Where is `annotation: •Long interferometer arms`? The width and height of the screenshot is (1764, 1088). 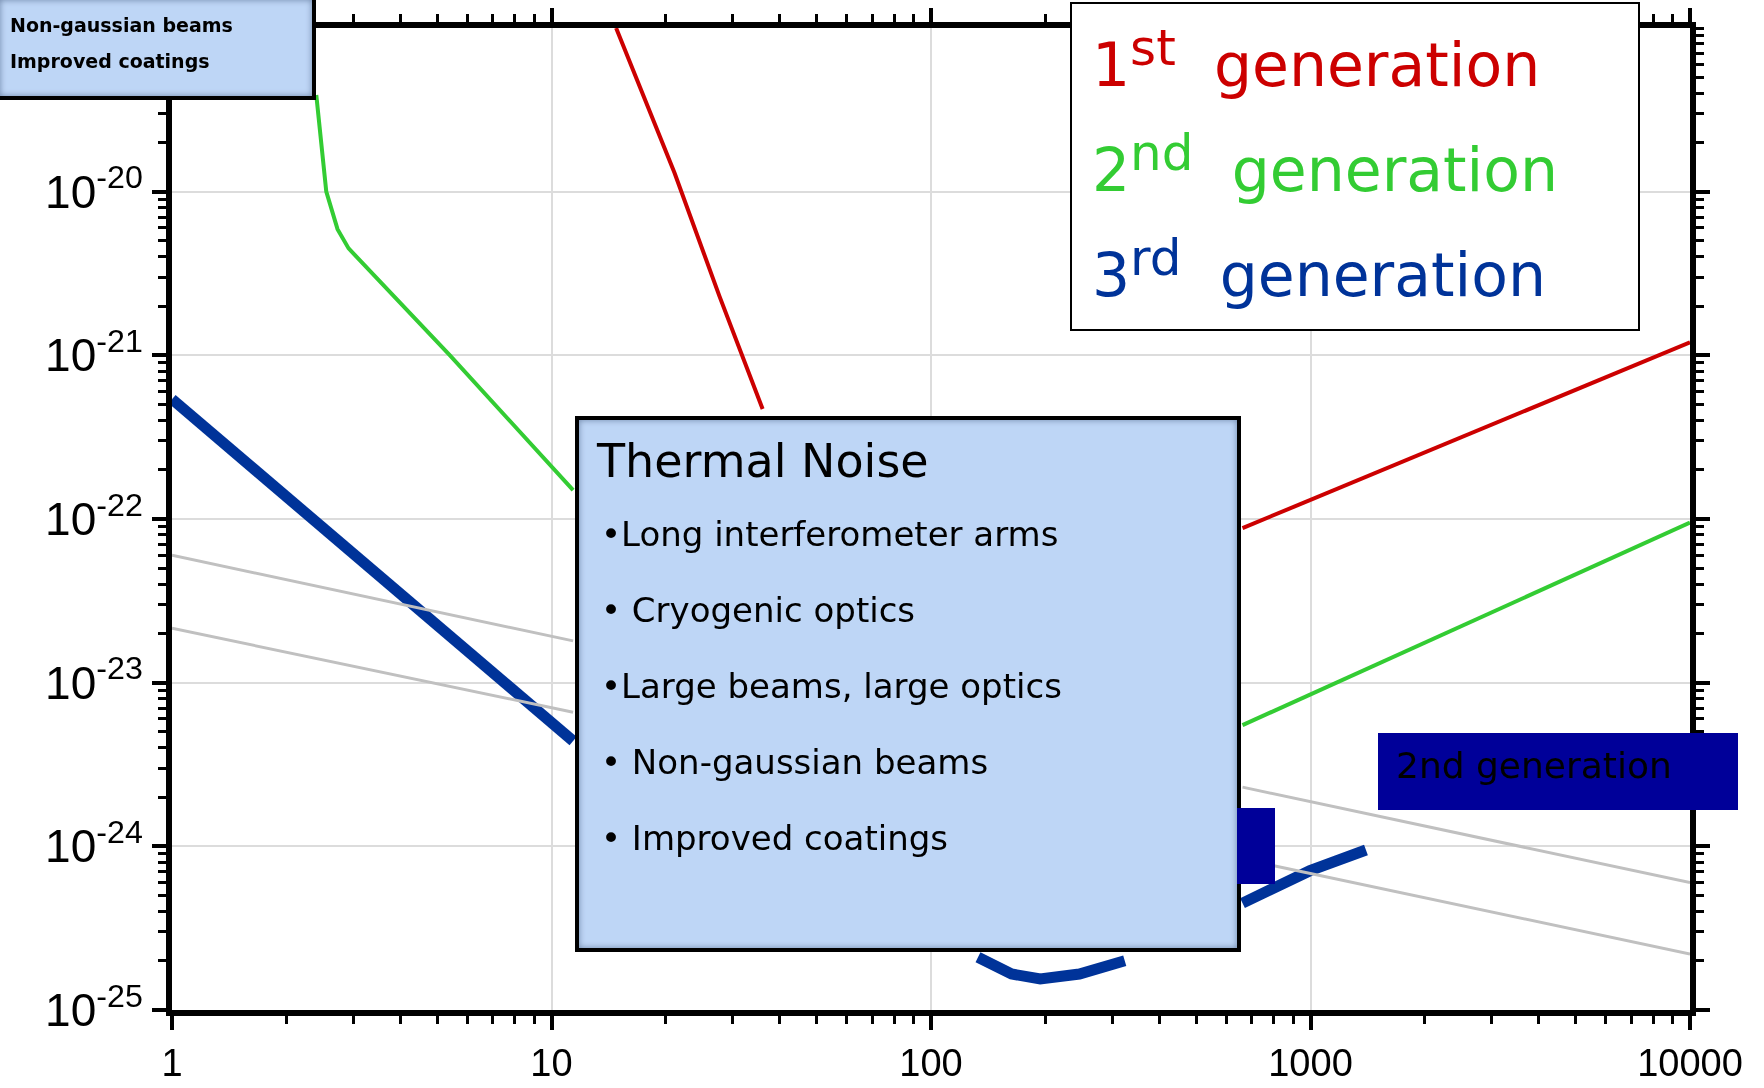 annotation: •Long interferometer arms is located at coordinates (830, 534).